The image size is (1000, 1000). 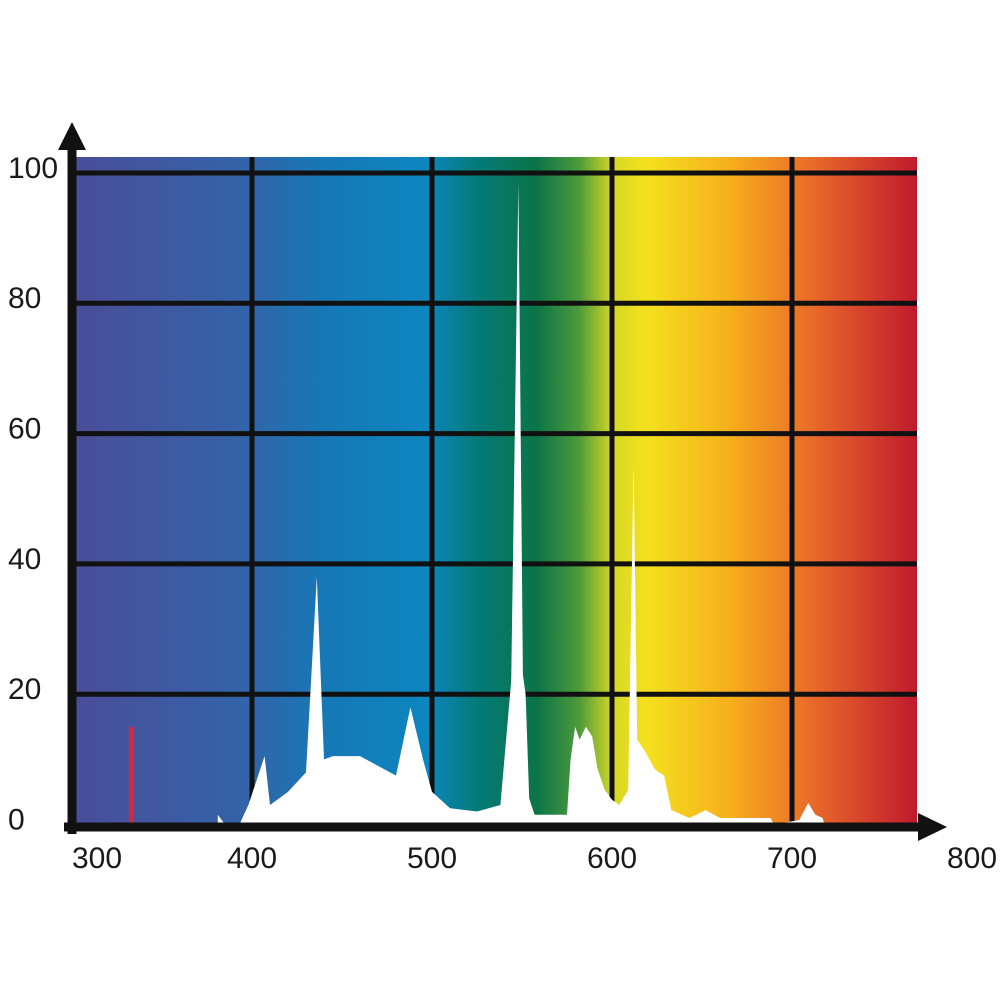 What do you see at coordinates (72, 136) in the screenshot?
I see `y-axis-arrow` at bounding box center [72, 136].